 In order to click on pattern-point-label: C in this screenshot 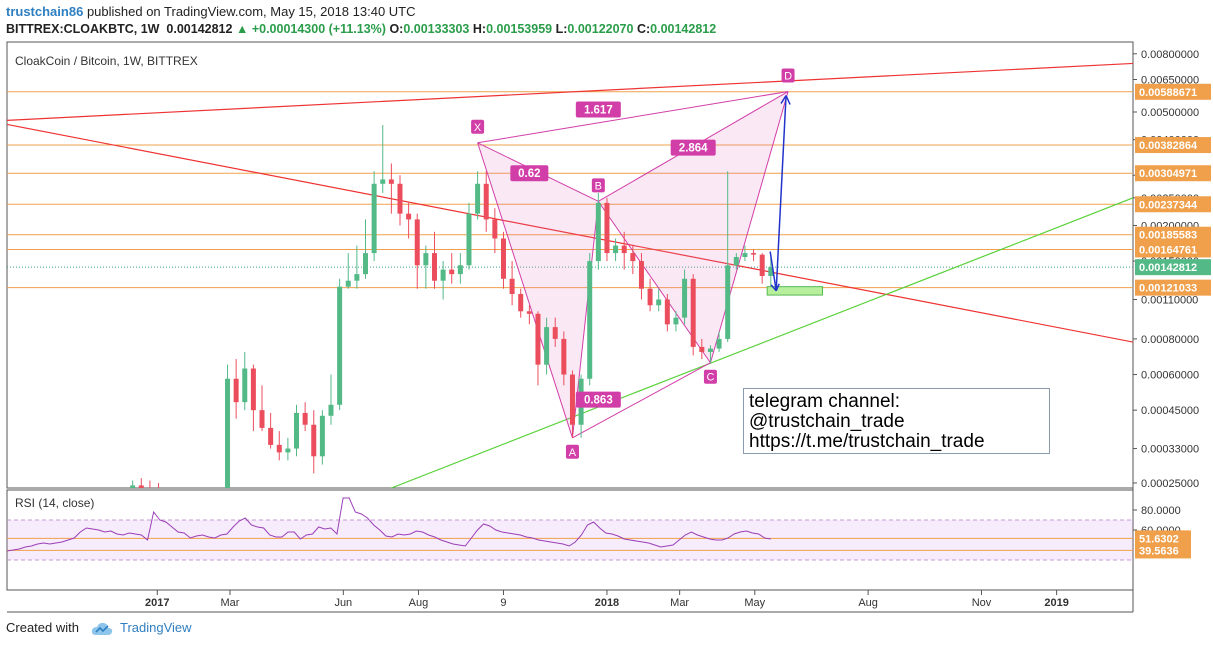, I will do `click(710, 378)`.